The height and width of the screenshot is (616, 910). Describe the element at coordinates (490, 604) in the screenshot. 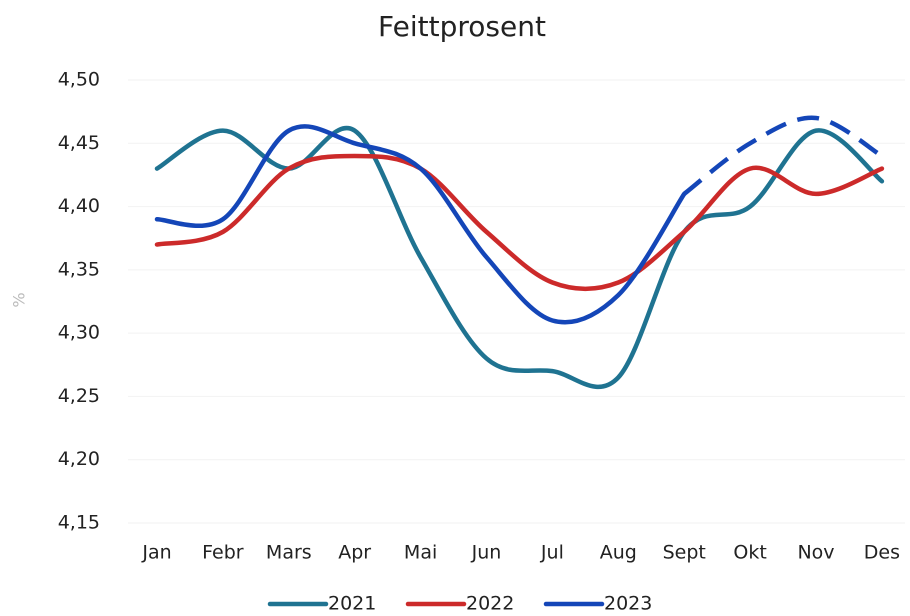

I see `legend-label: 2022` at that location.